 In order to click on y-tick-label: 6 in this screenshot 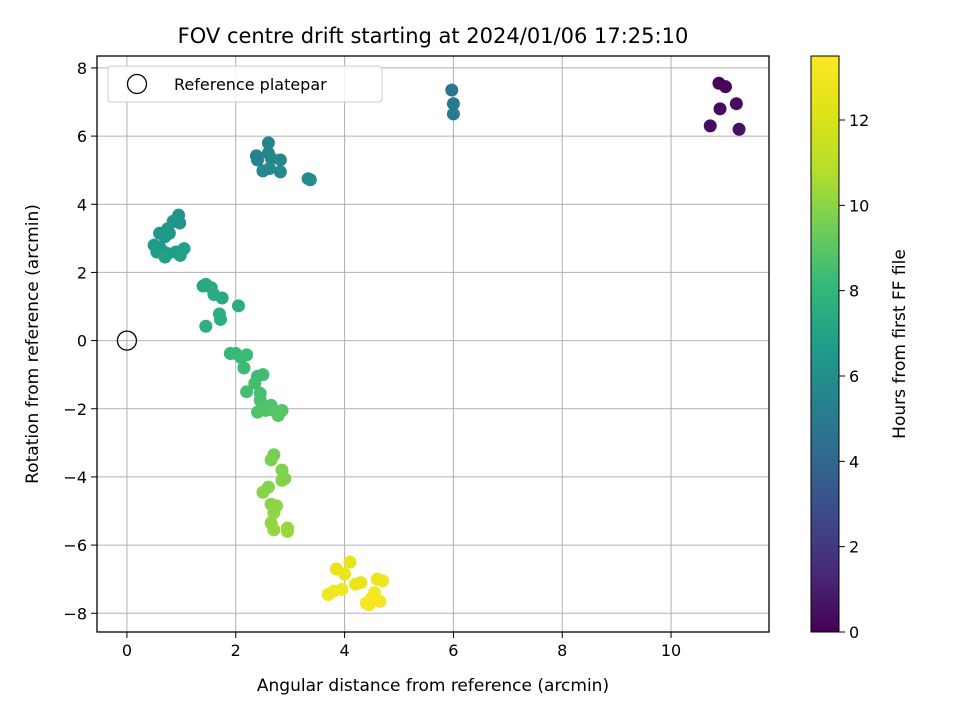, I will do `click(82, 136)`.